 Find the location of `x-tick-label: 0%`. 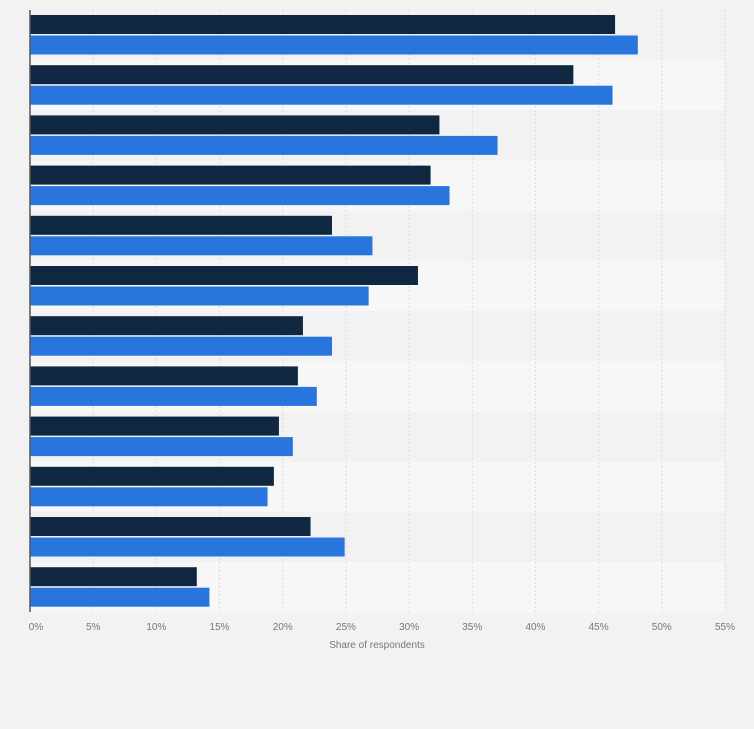

x-tick-label: 0% is located at coordinates (36, 627).